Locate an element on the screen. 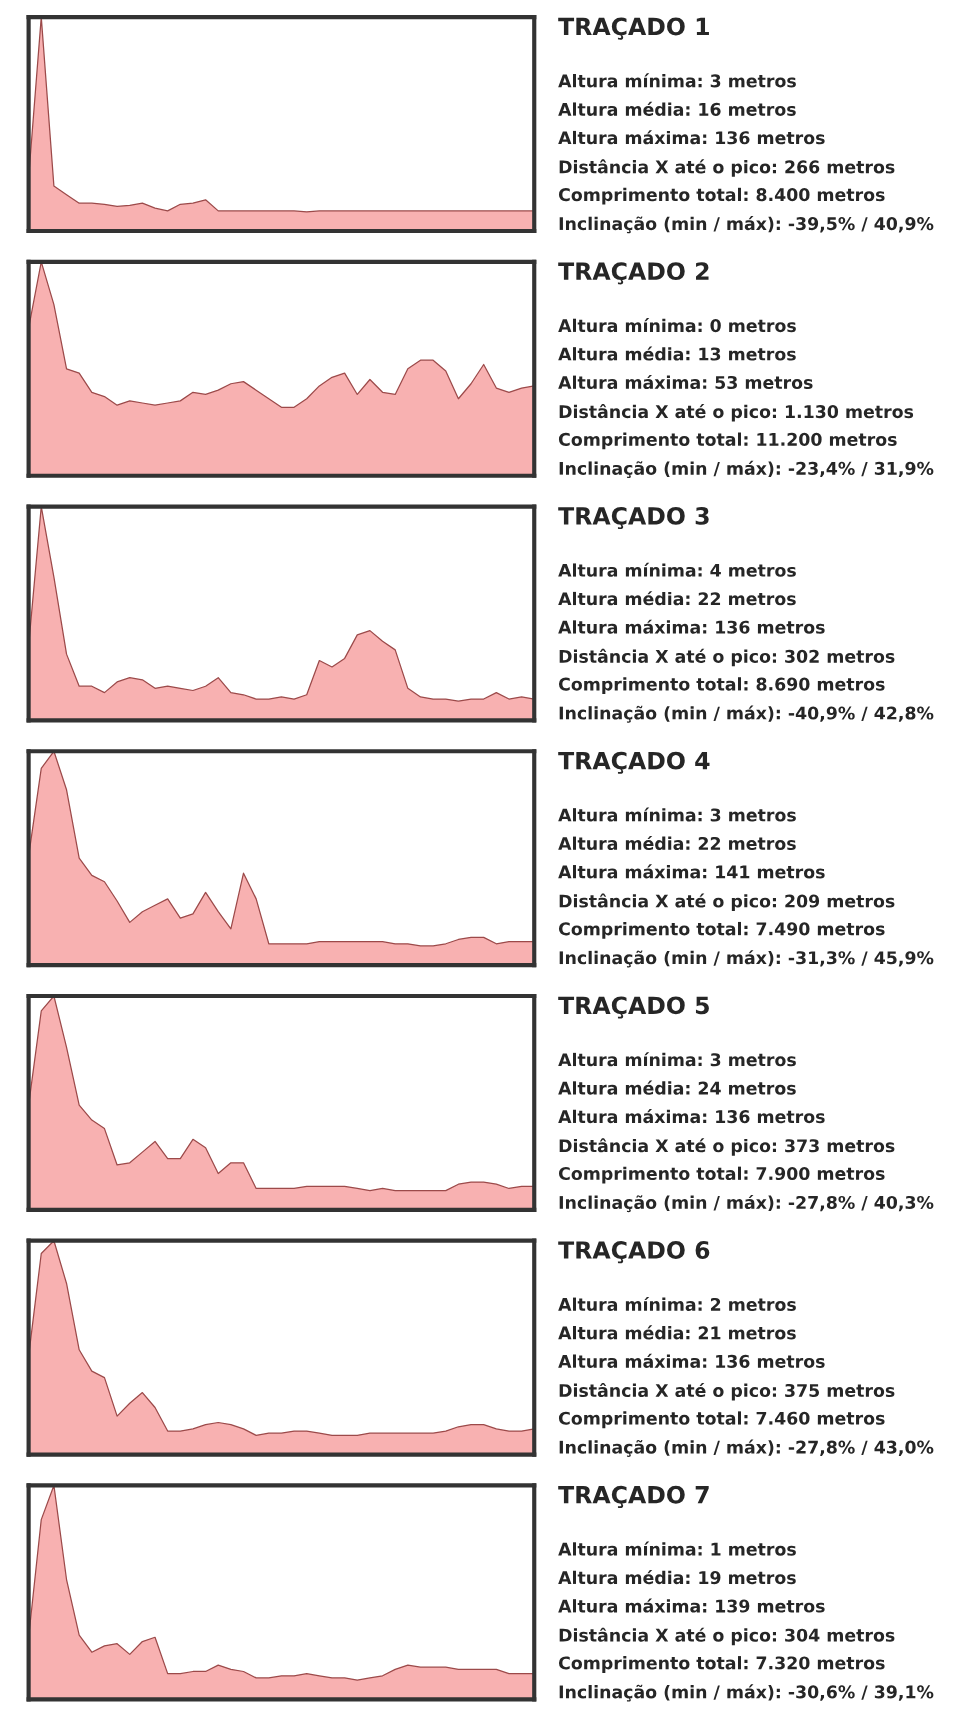  text: Distância X até o pico: 373 metros is located at coordinates (727, 1147).